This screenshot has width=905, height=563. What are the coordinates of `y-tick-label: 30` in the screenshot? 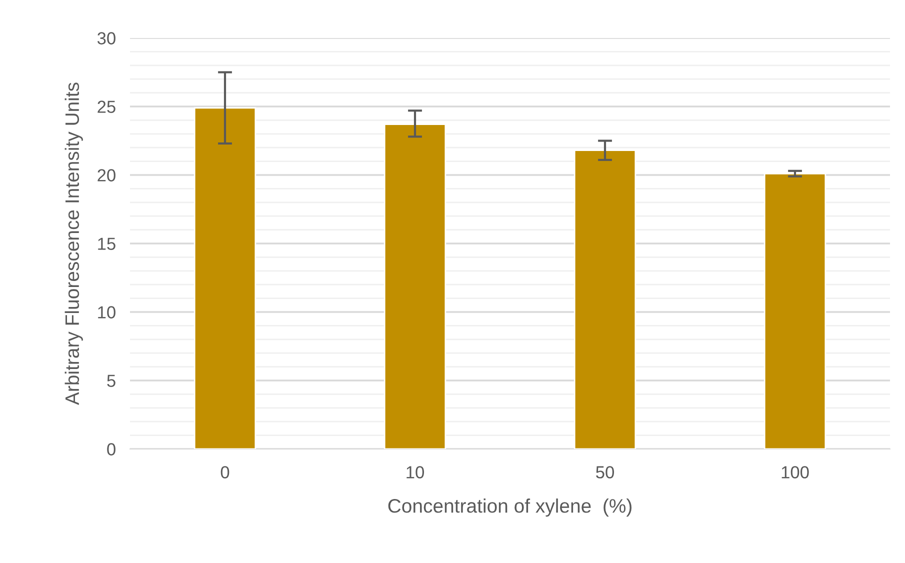 It's located at (106, 38).